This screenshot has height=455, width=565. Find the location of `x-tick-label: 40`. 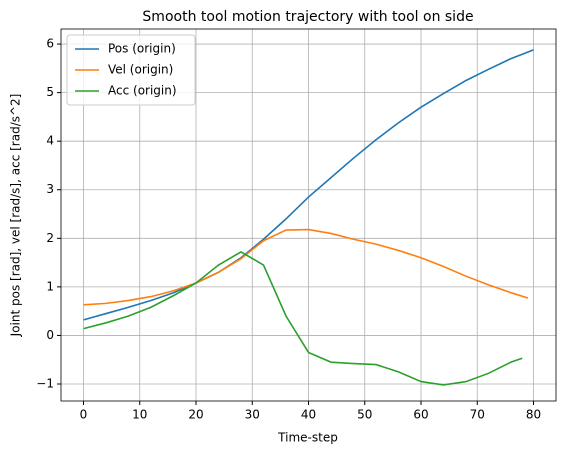

x-tick-label: 40 is located at coordinates (308, 415).